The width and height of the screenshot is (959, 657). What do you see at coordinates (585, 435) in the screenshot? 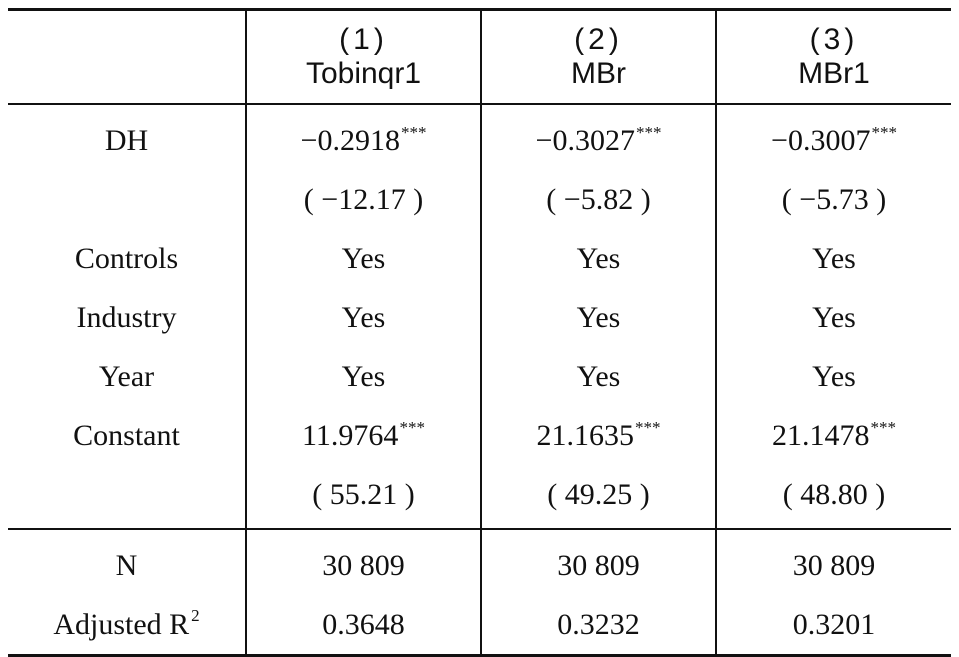
I see `cell-value: 21.1635` at bounding box center [585, 435].